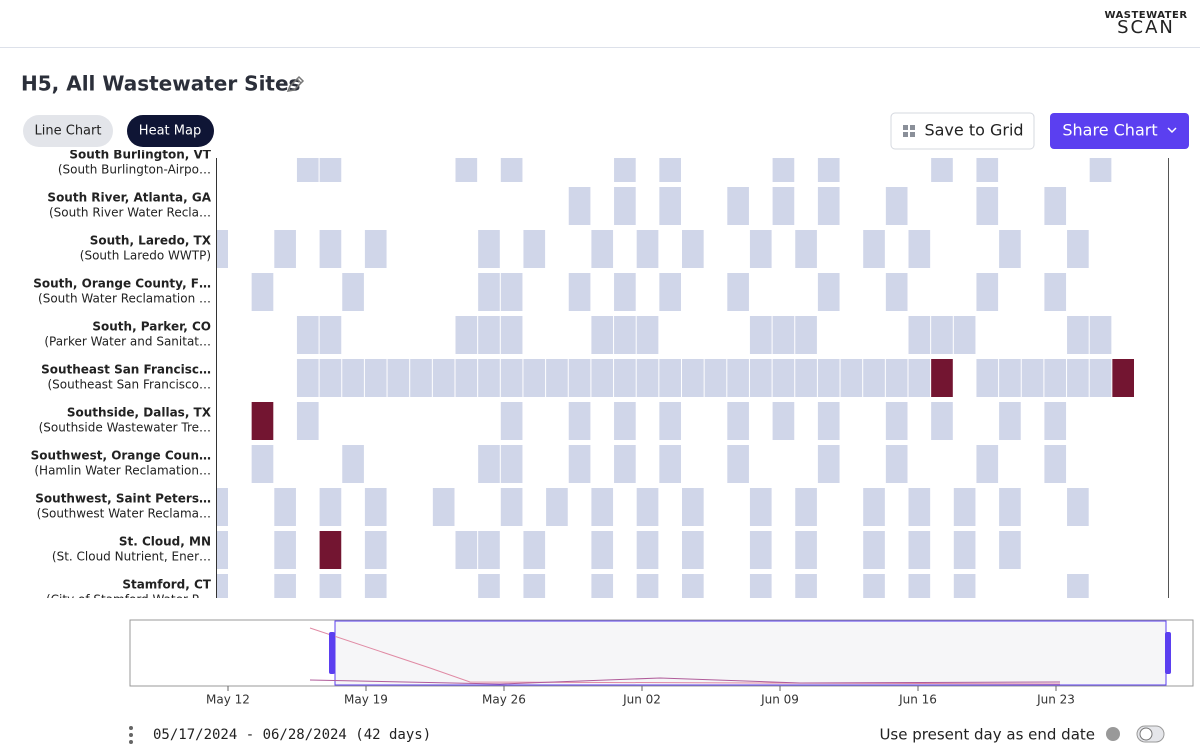 The height and width of the screenshot is (750, 1200). Describe the element at coordinates (1119, 131) in the screenshot. I see `share-button` at that location.